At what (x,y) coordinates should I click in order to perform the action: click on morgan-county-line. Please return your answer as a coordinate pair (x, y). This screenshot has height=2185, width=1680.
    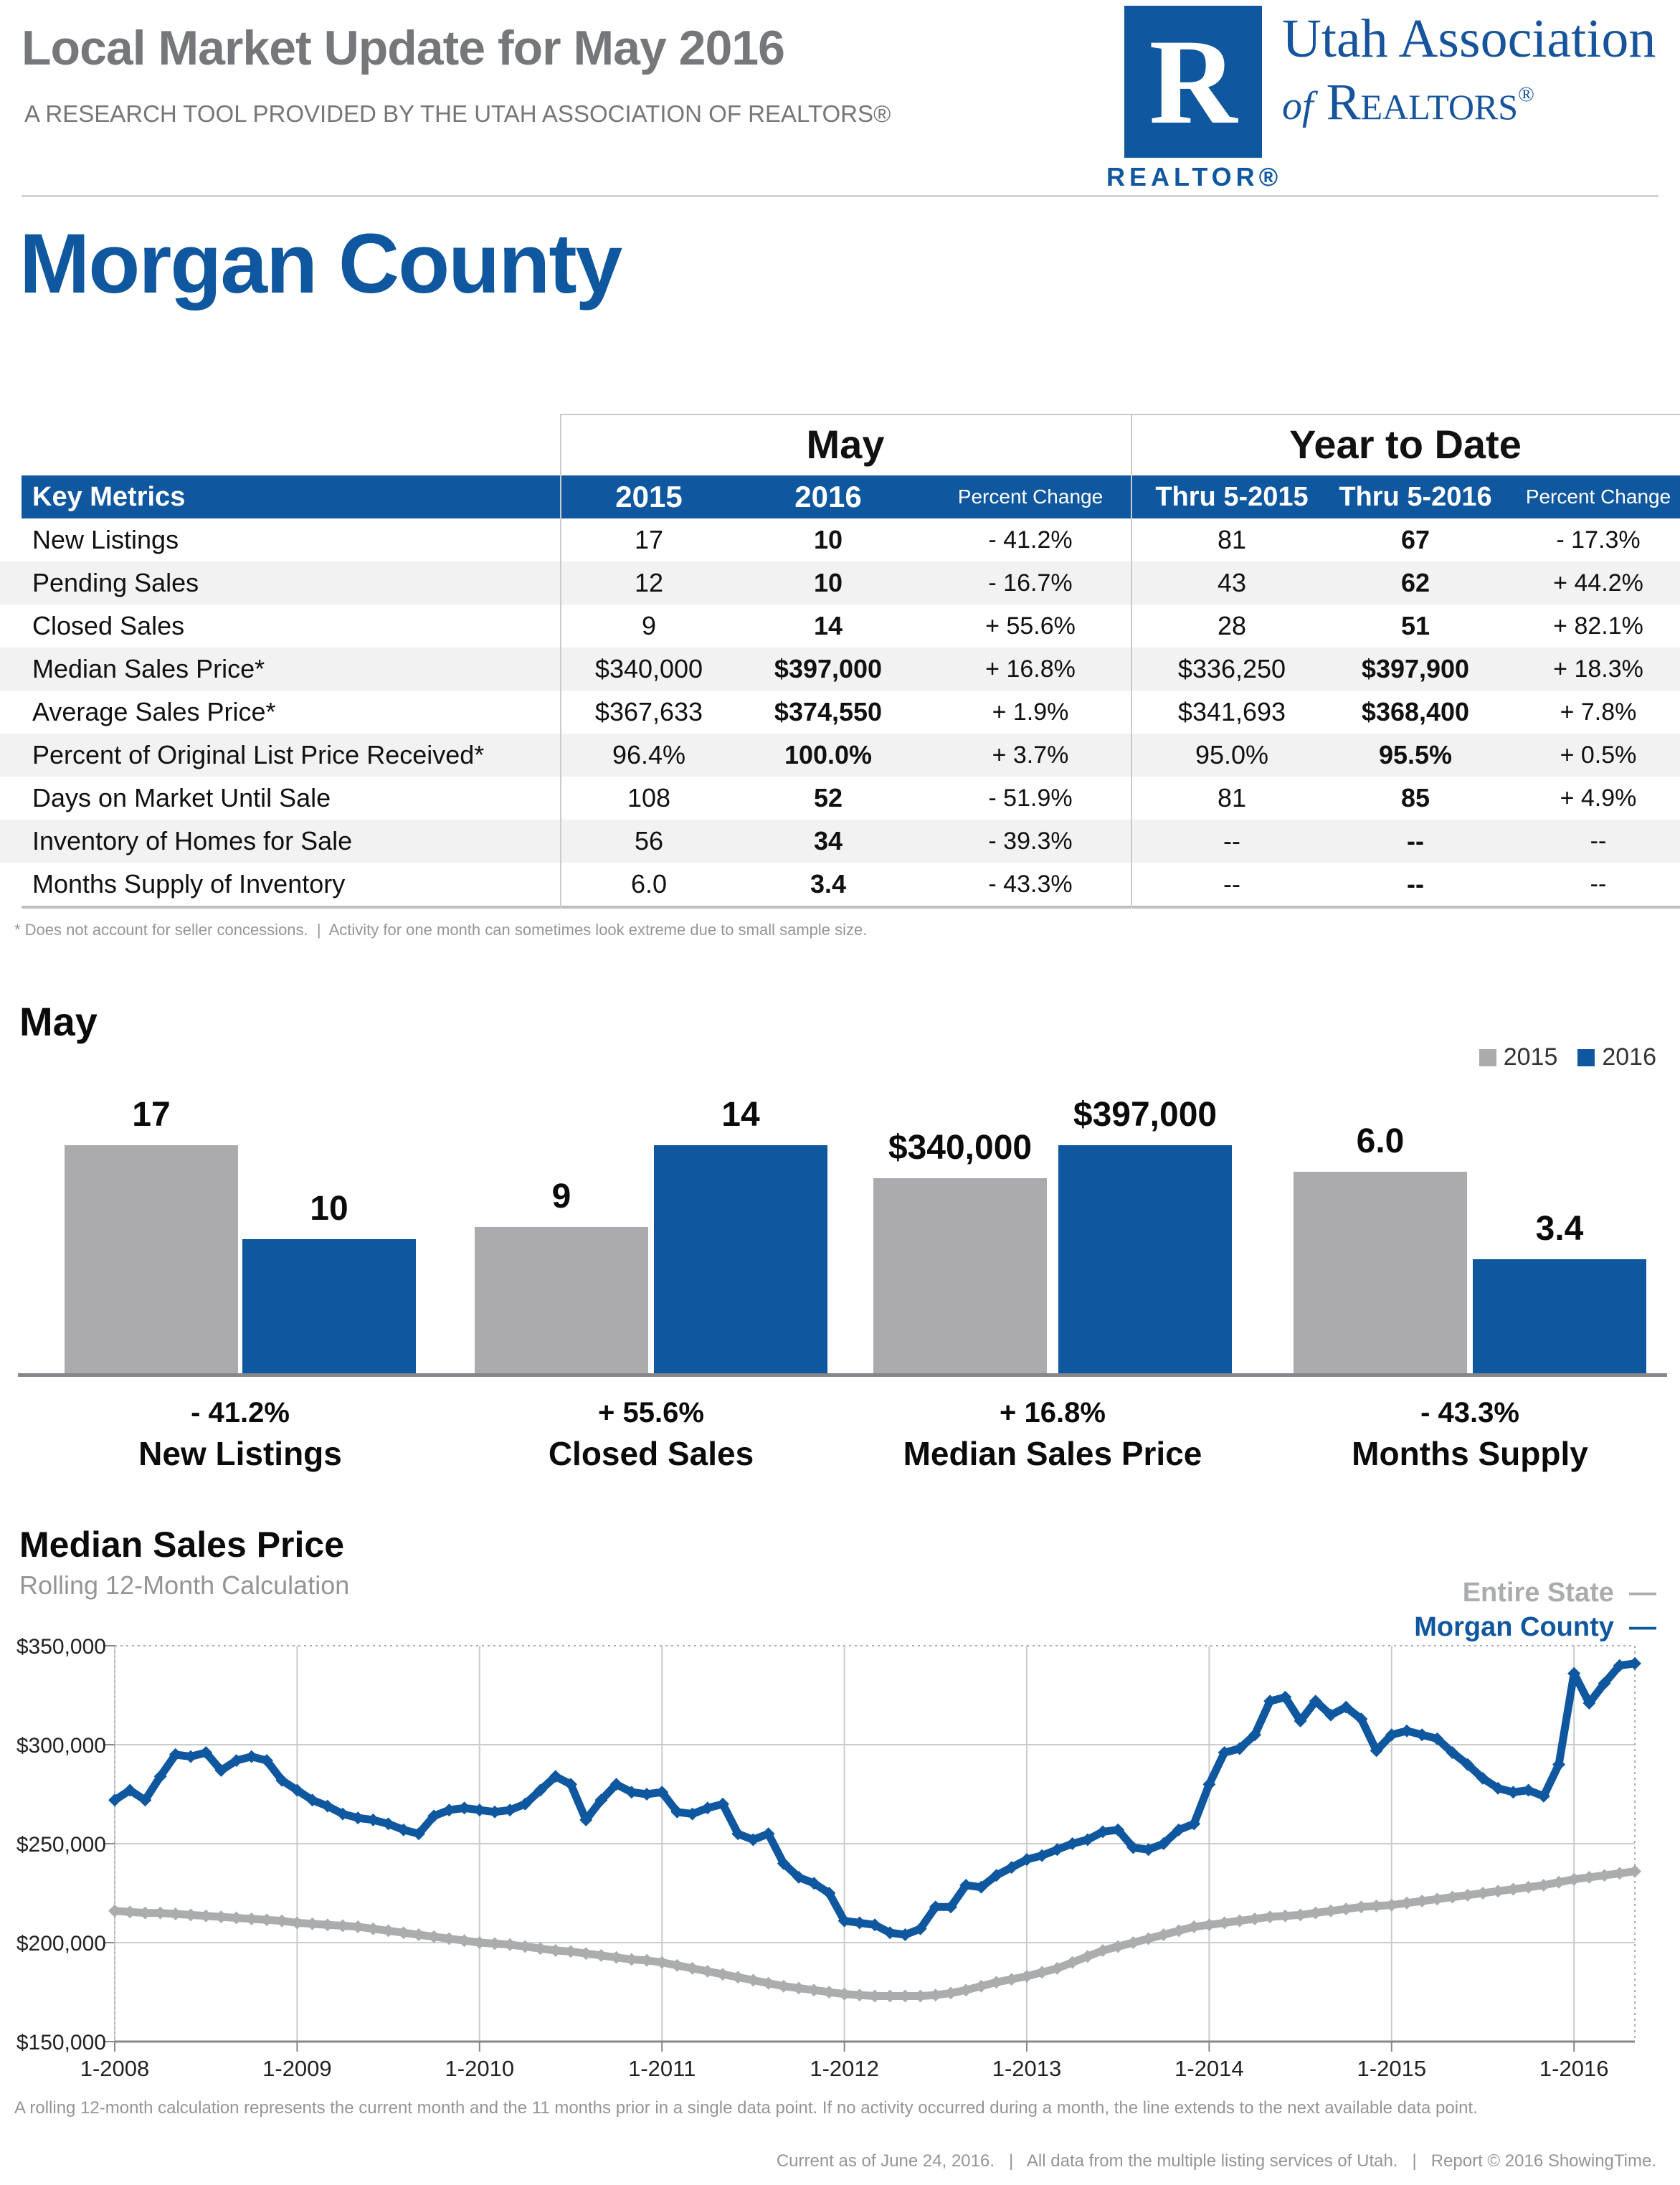
    Looking at the image, I should click on (874, 1799).